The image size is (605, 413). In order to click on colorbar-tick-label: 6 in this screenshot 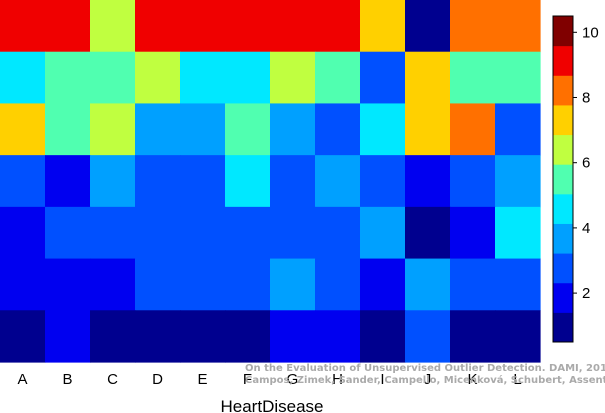, I will do `click(586, 163)`.